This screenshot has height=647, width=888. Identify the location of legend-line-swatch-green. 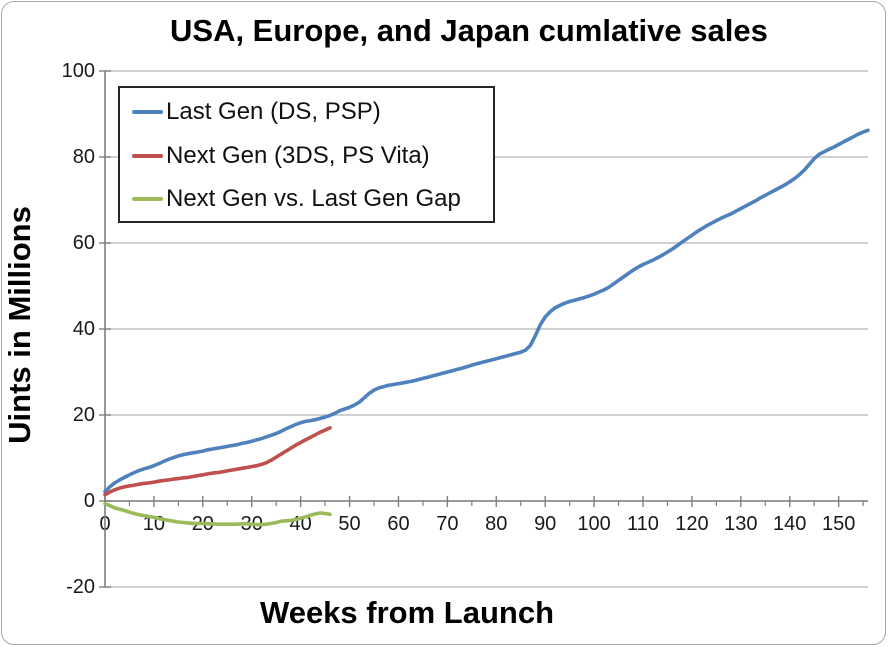
(147, 199).